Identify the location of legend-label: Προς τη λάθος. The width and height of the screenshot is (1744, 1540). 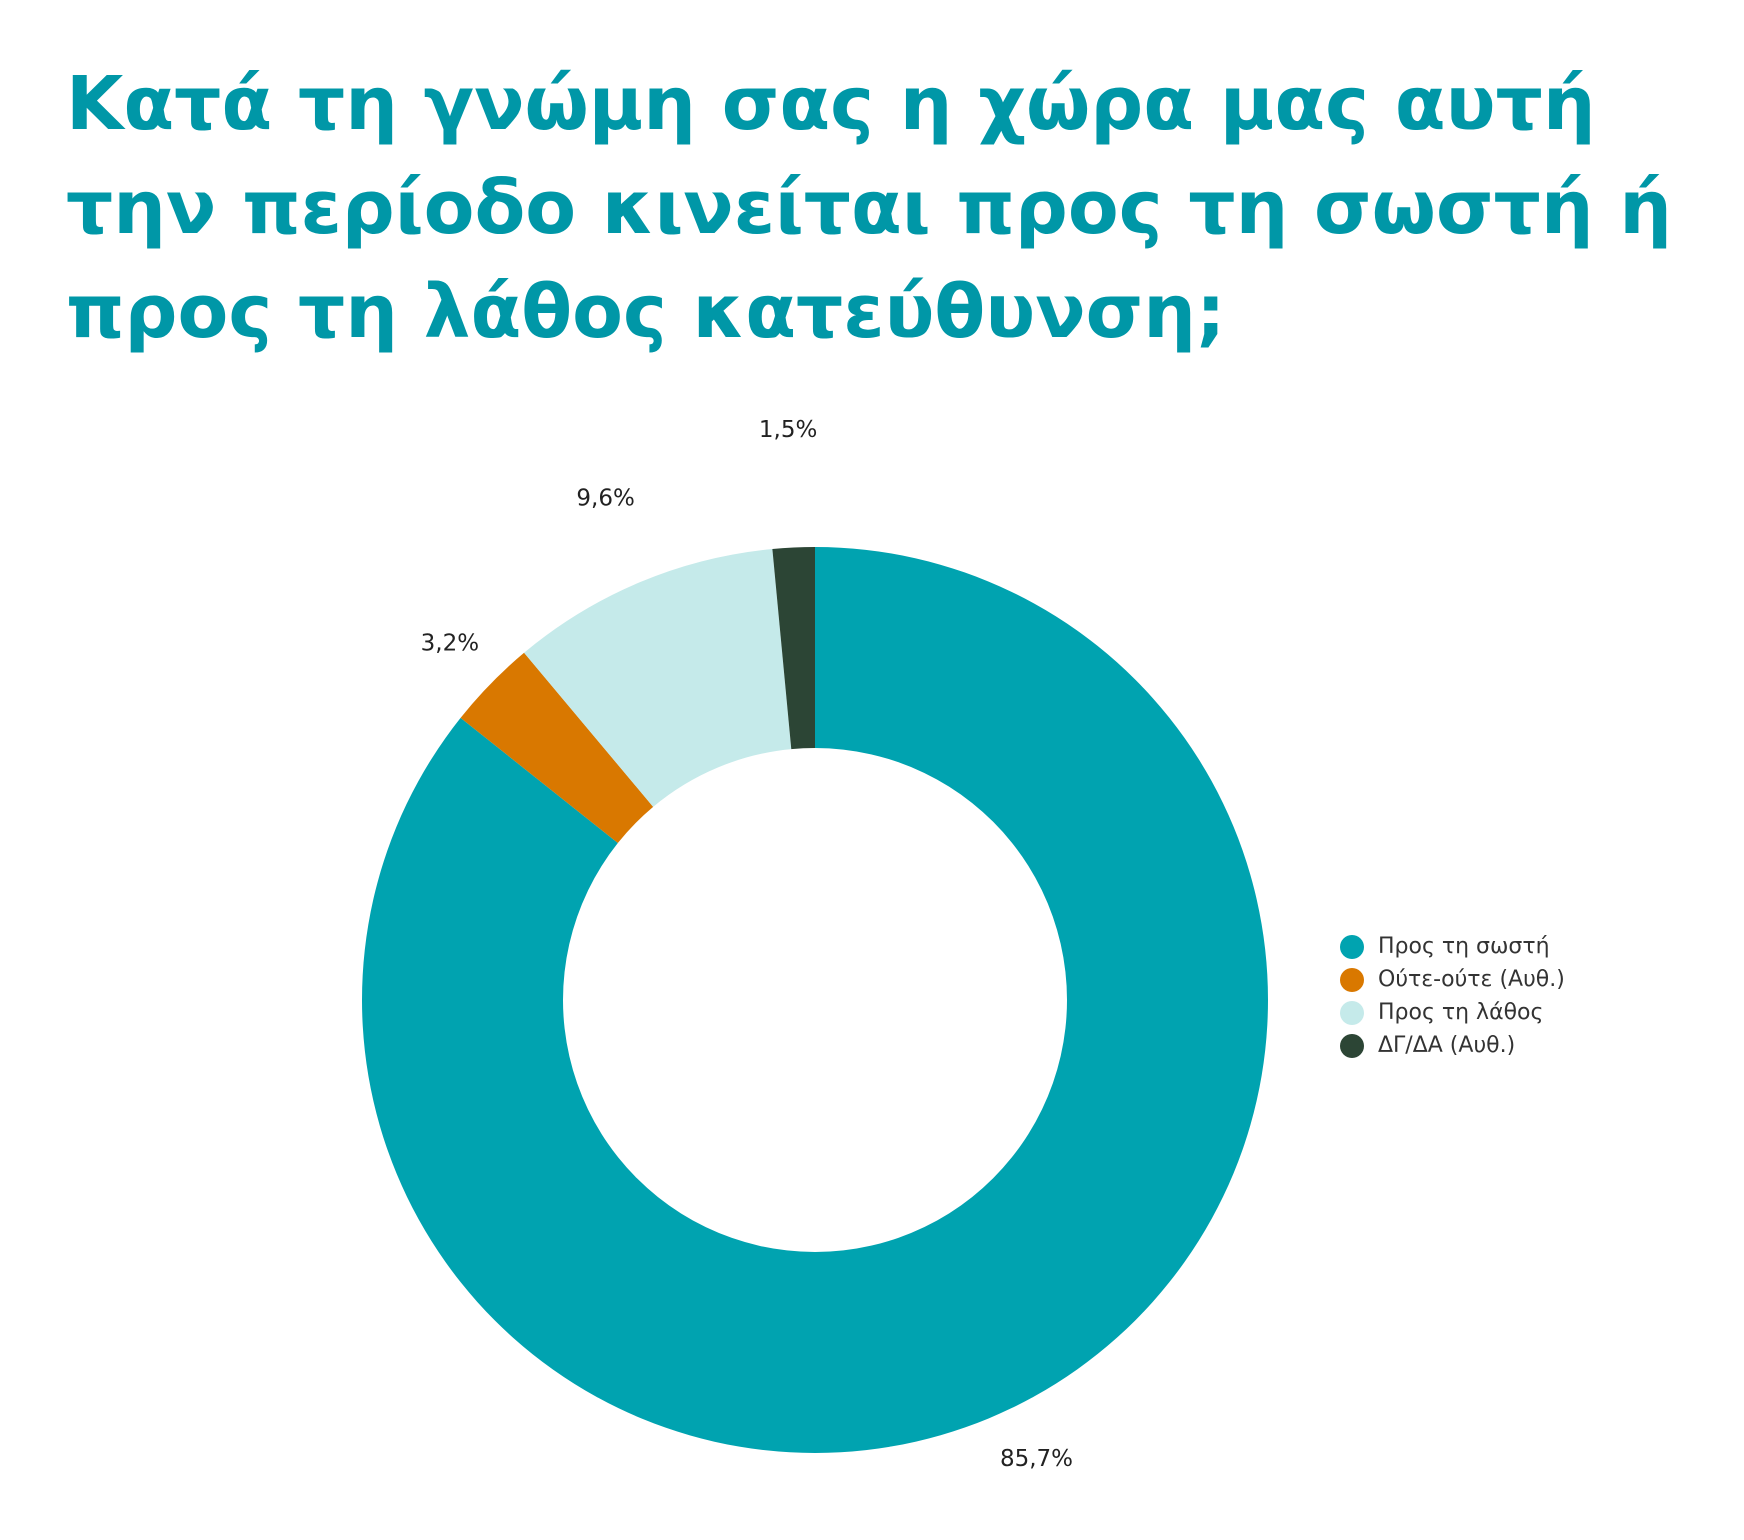
(1461, 1012).